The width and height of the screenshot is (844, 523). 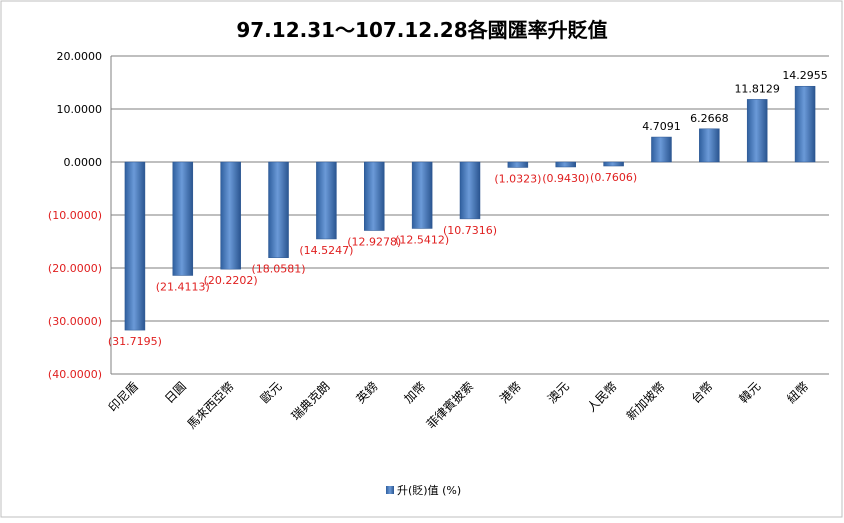 What do you see at coordinates (390, 490) in the screenshot?
I see `legend-swatch` at bounding box center [390, 490].